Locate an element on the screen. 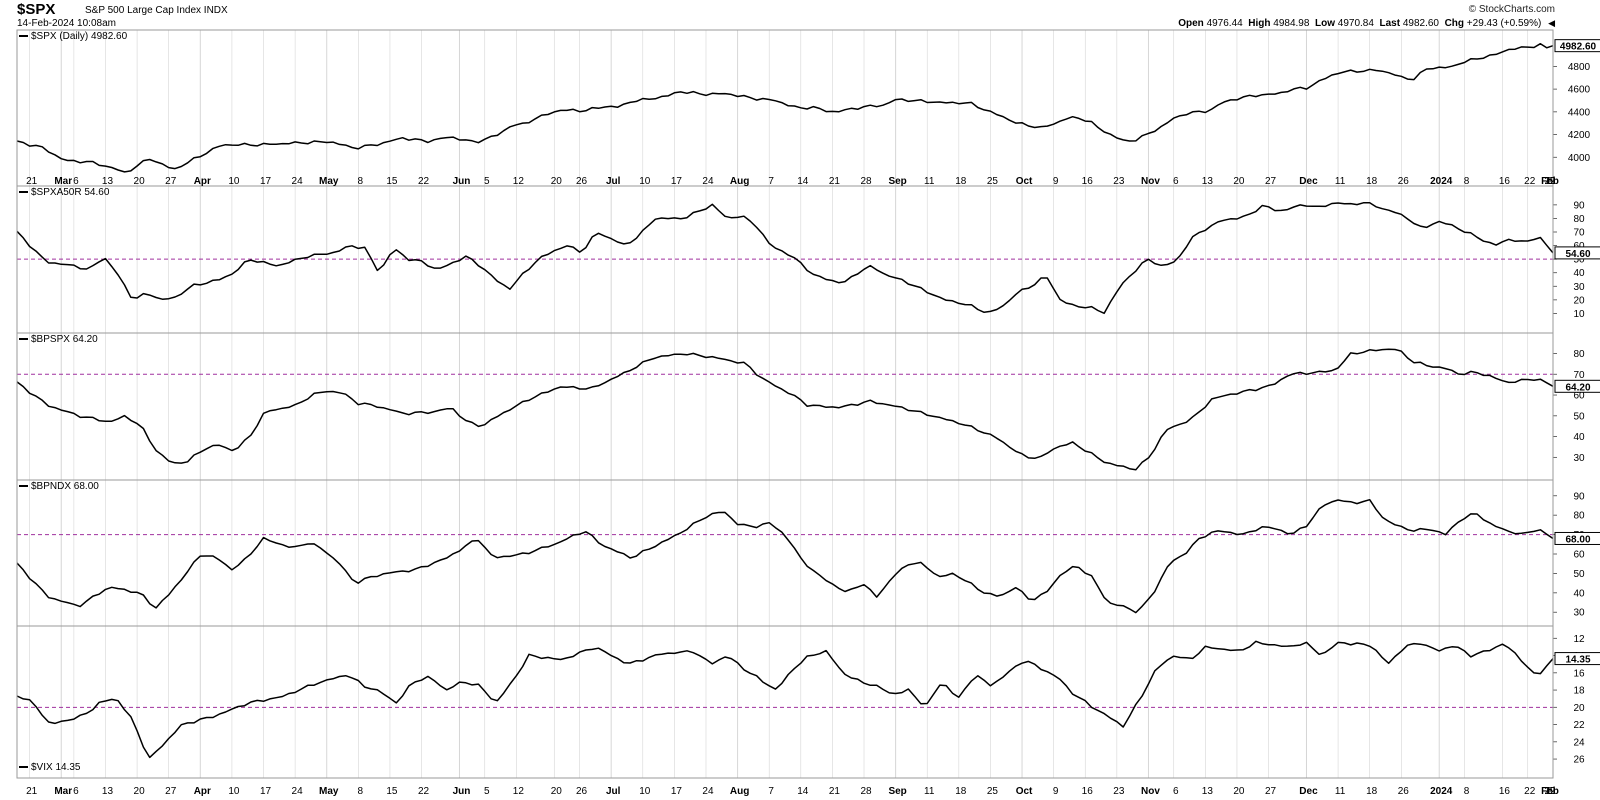  open-value: 4976.44 is located at coordinates (1224, 23).